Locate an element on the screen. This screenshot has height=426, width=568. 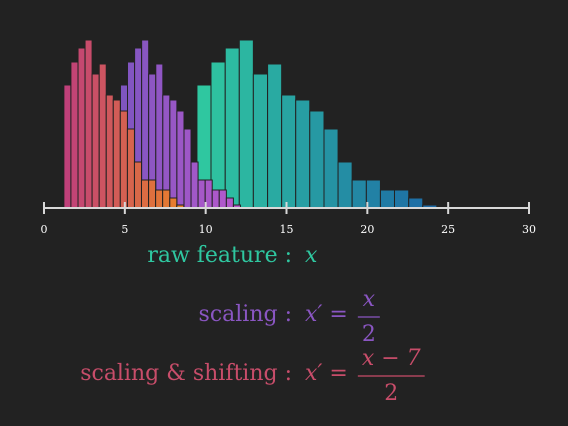
x-tick-label: 30 is located at coordinates (529, 229).